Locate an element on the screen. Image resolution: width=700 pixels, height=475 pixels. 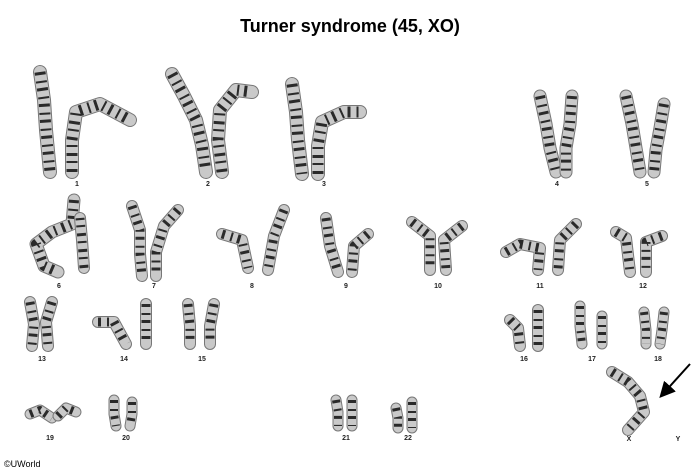
label-chromosome-20: 20 is located at coordinates (126, 438).